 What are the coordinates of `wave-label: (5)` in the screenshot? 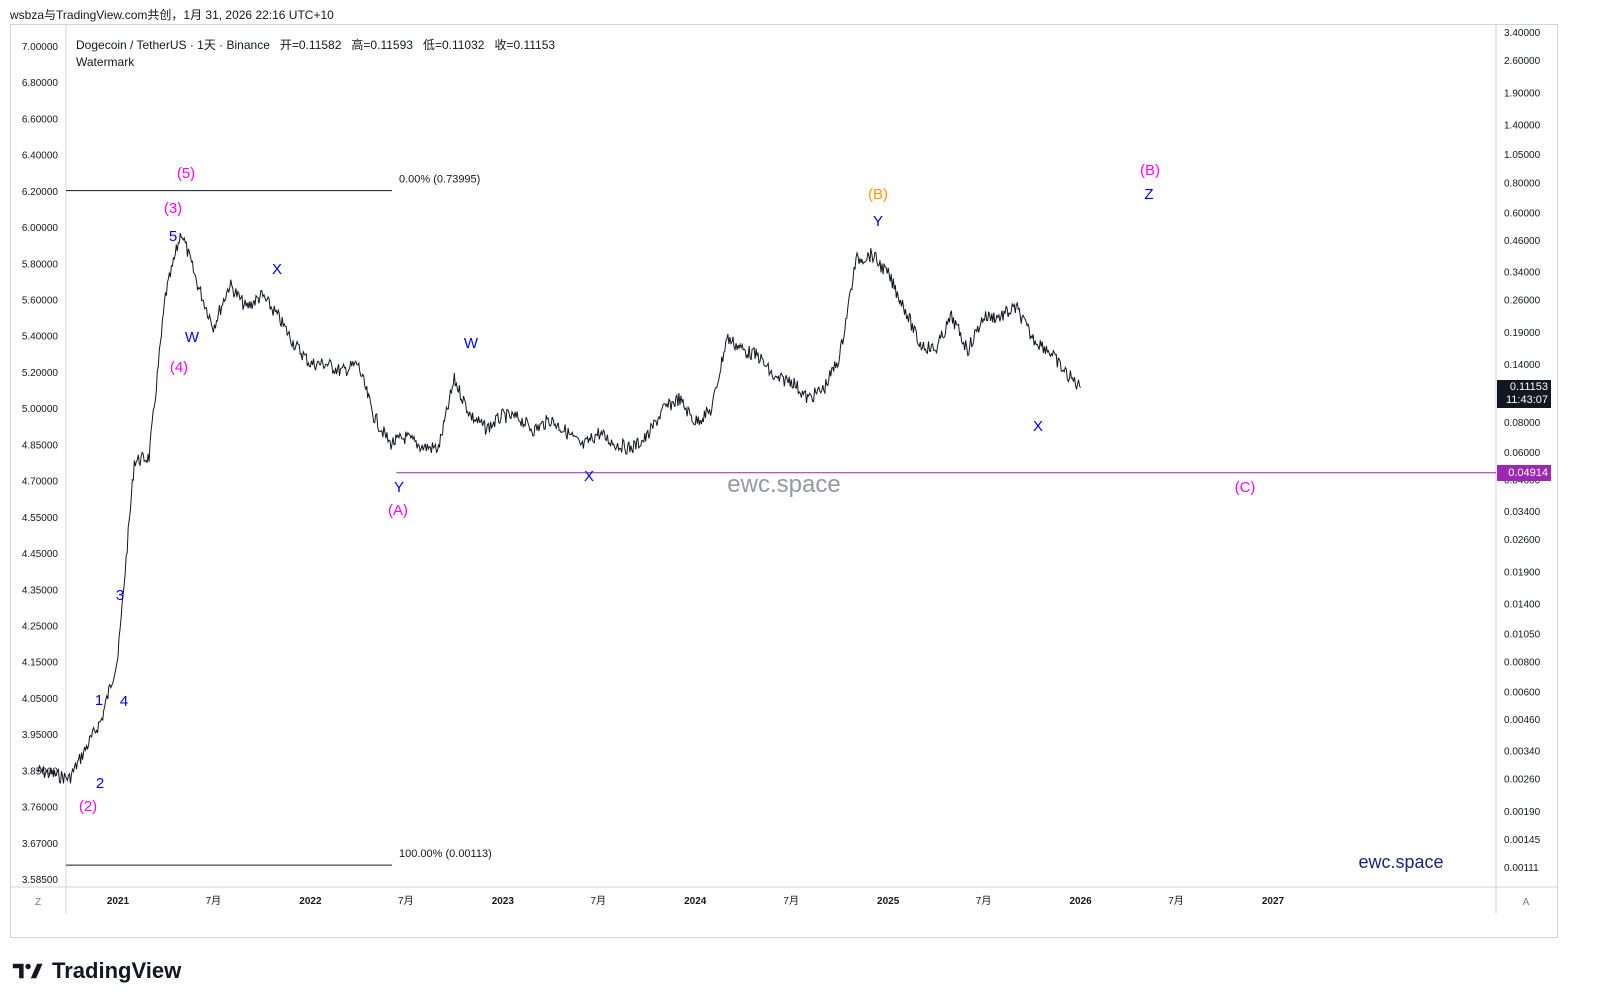 It's located at (186, 173).